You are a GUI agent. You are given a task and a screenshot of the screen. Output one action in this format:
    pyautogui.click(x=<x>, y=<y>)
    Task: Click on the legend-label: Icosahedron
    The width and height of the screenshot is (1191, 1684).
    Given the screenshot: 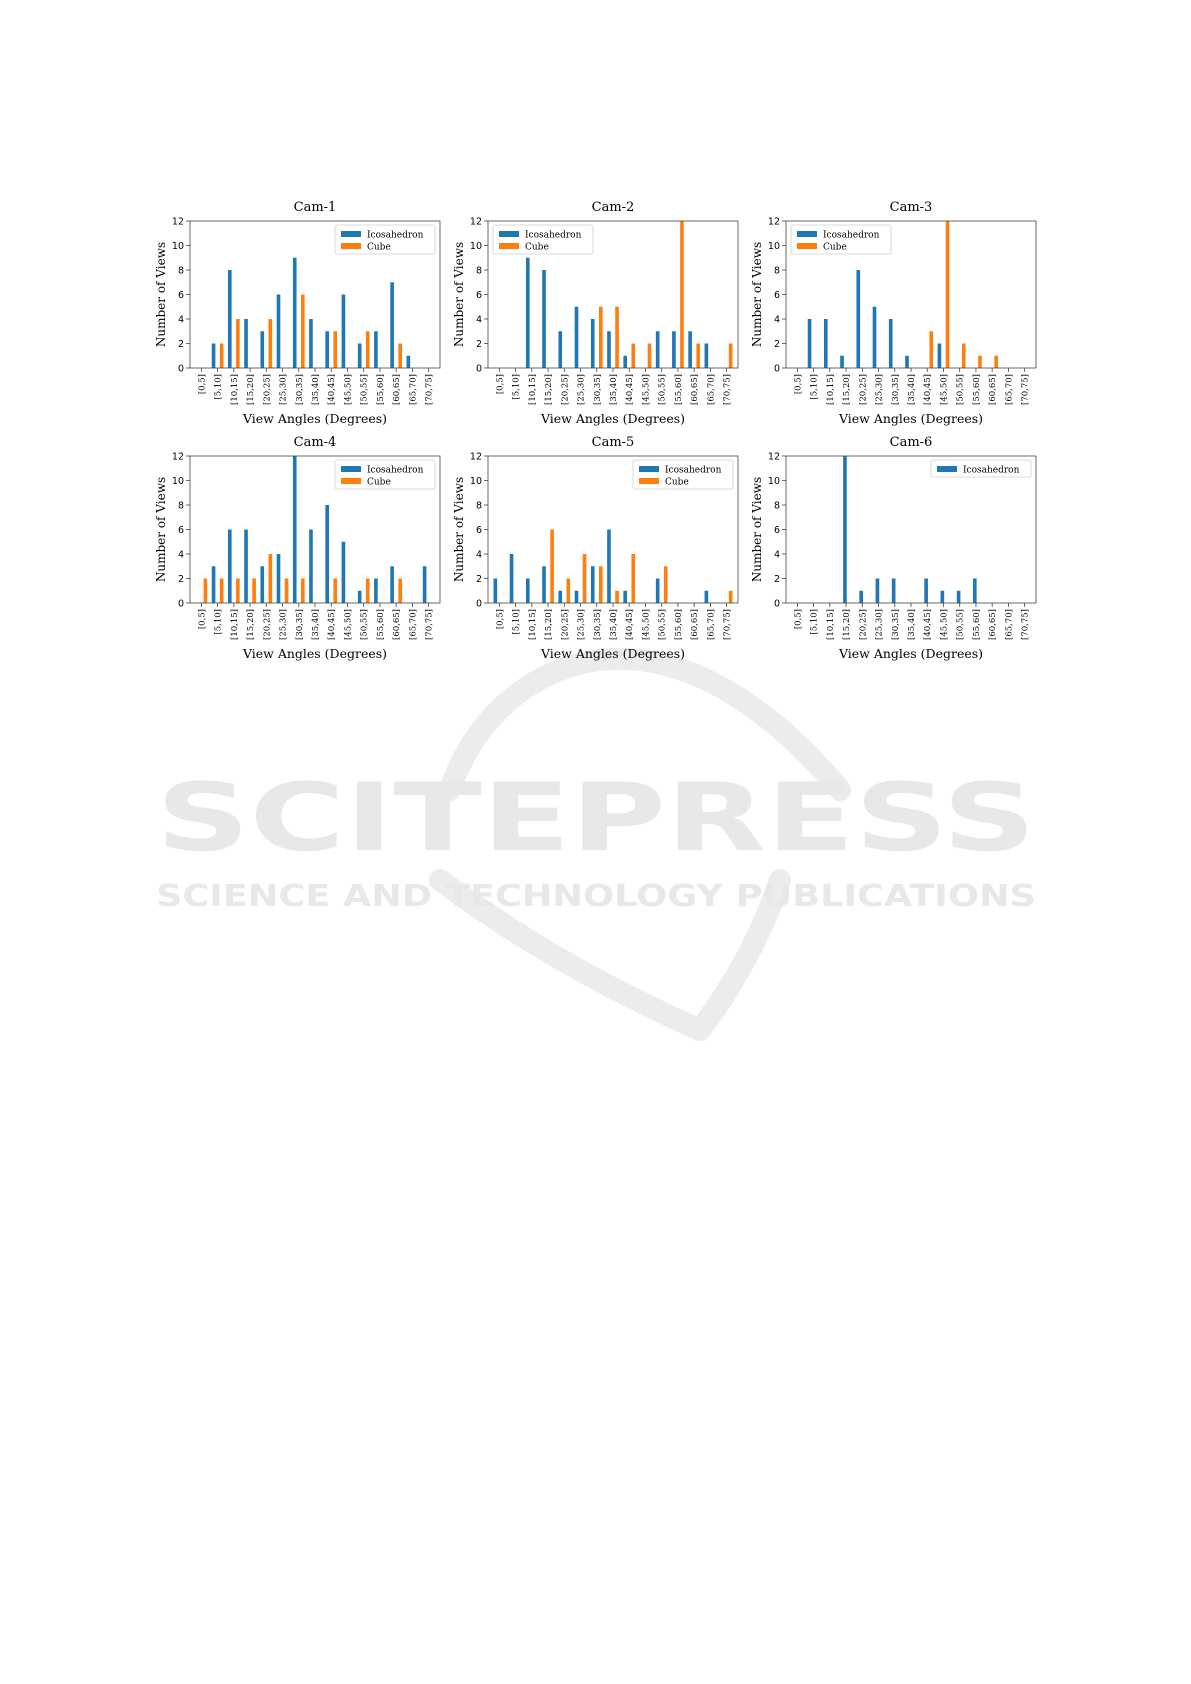 What is the action you would take?
    pyautogui.click(x=553, y=236)
    